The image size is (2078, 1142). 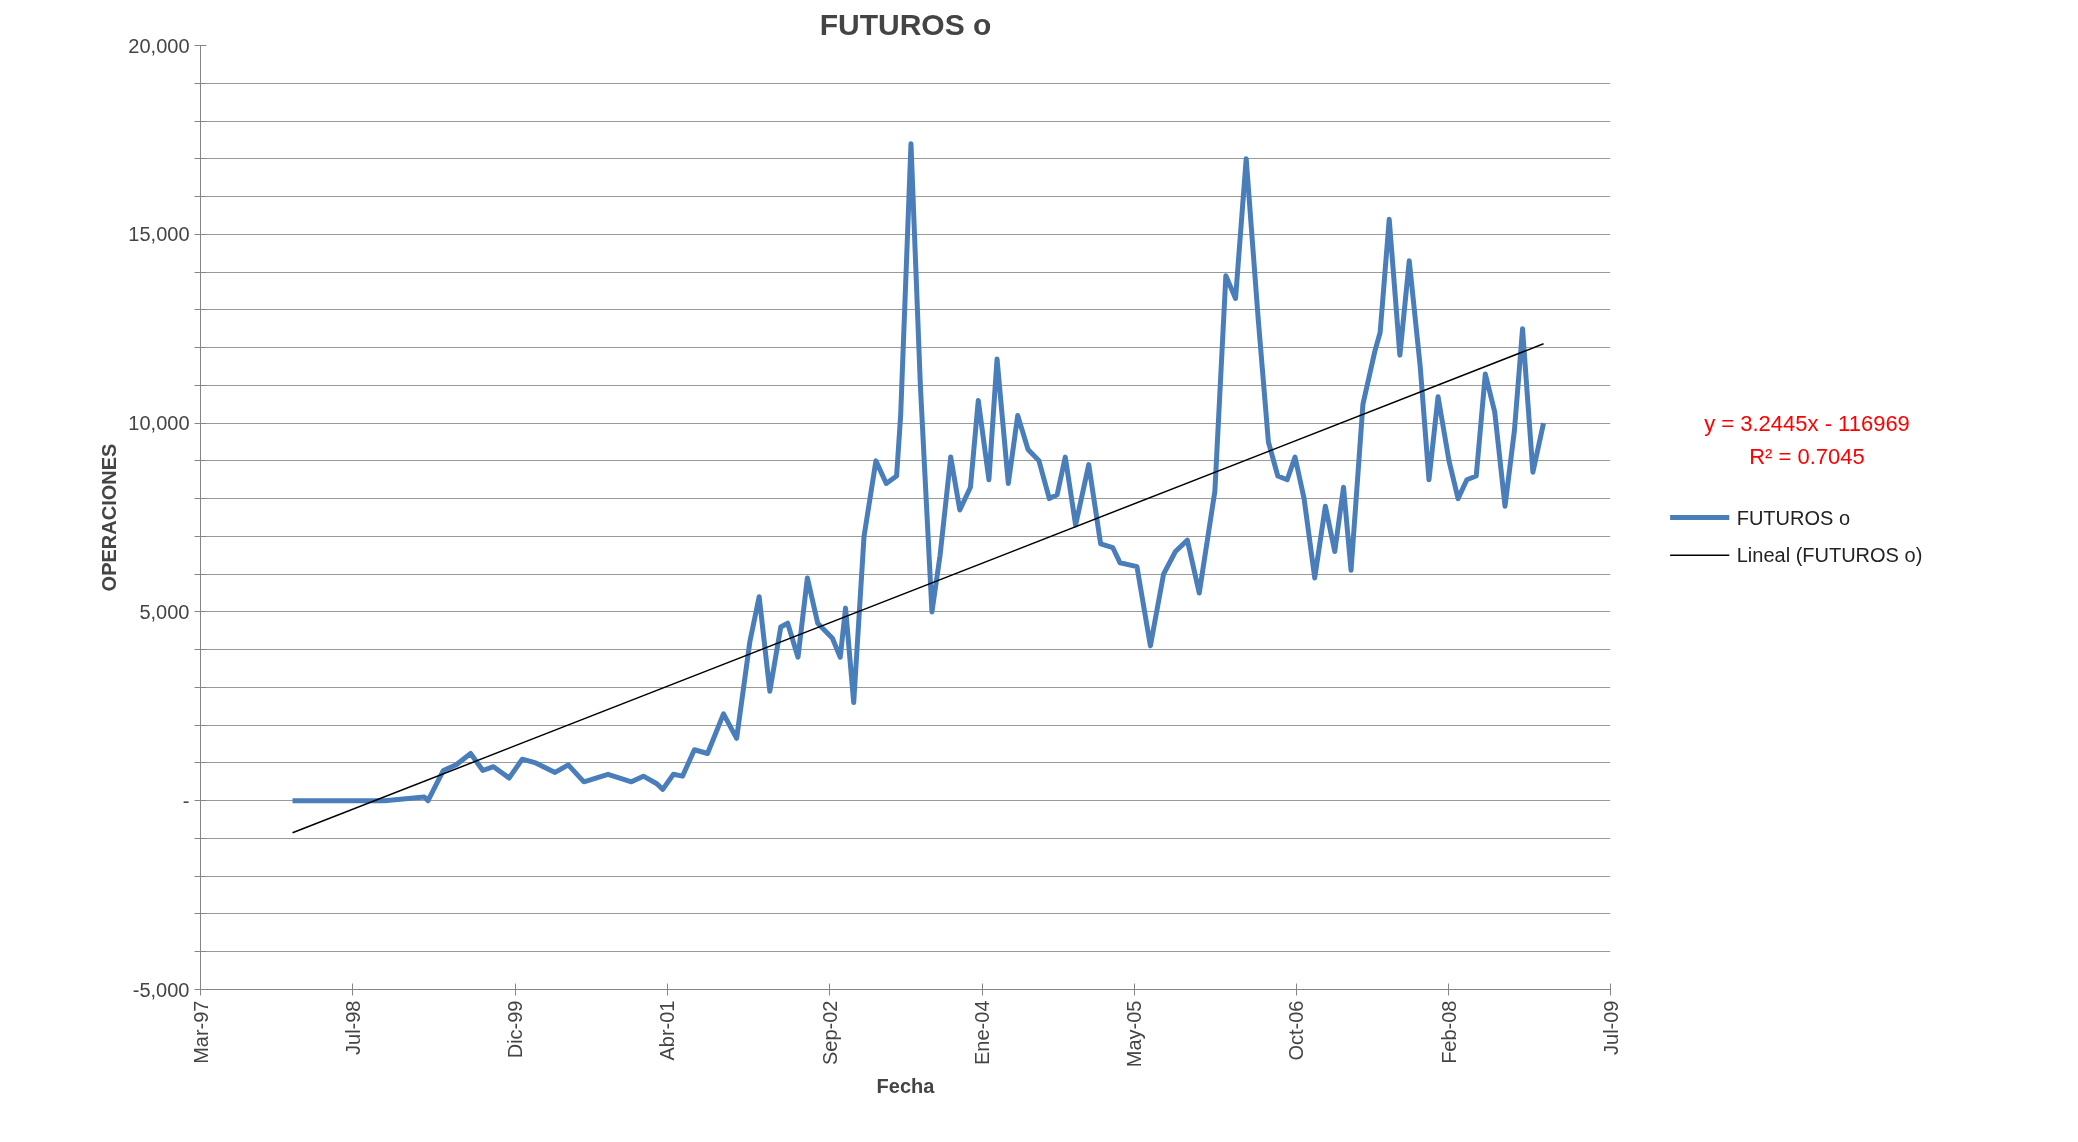 I want to click on legend-label: Lineal (FUTUROS o), so click(x=1829, y=555).